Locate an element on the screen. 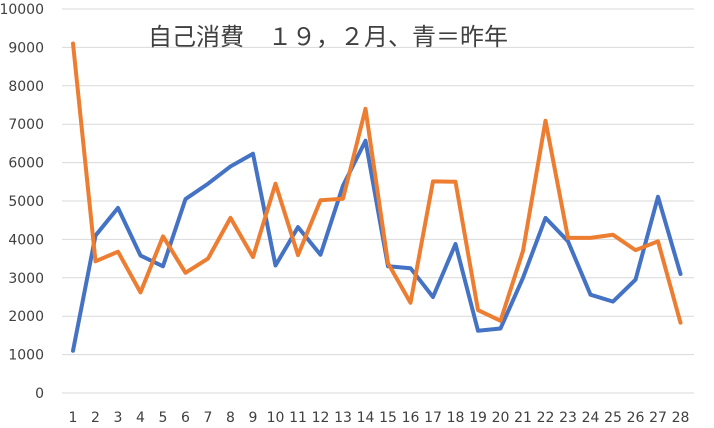  x-tick-label: 23 is located at coordinates (568, 418).